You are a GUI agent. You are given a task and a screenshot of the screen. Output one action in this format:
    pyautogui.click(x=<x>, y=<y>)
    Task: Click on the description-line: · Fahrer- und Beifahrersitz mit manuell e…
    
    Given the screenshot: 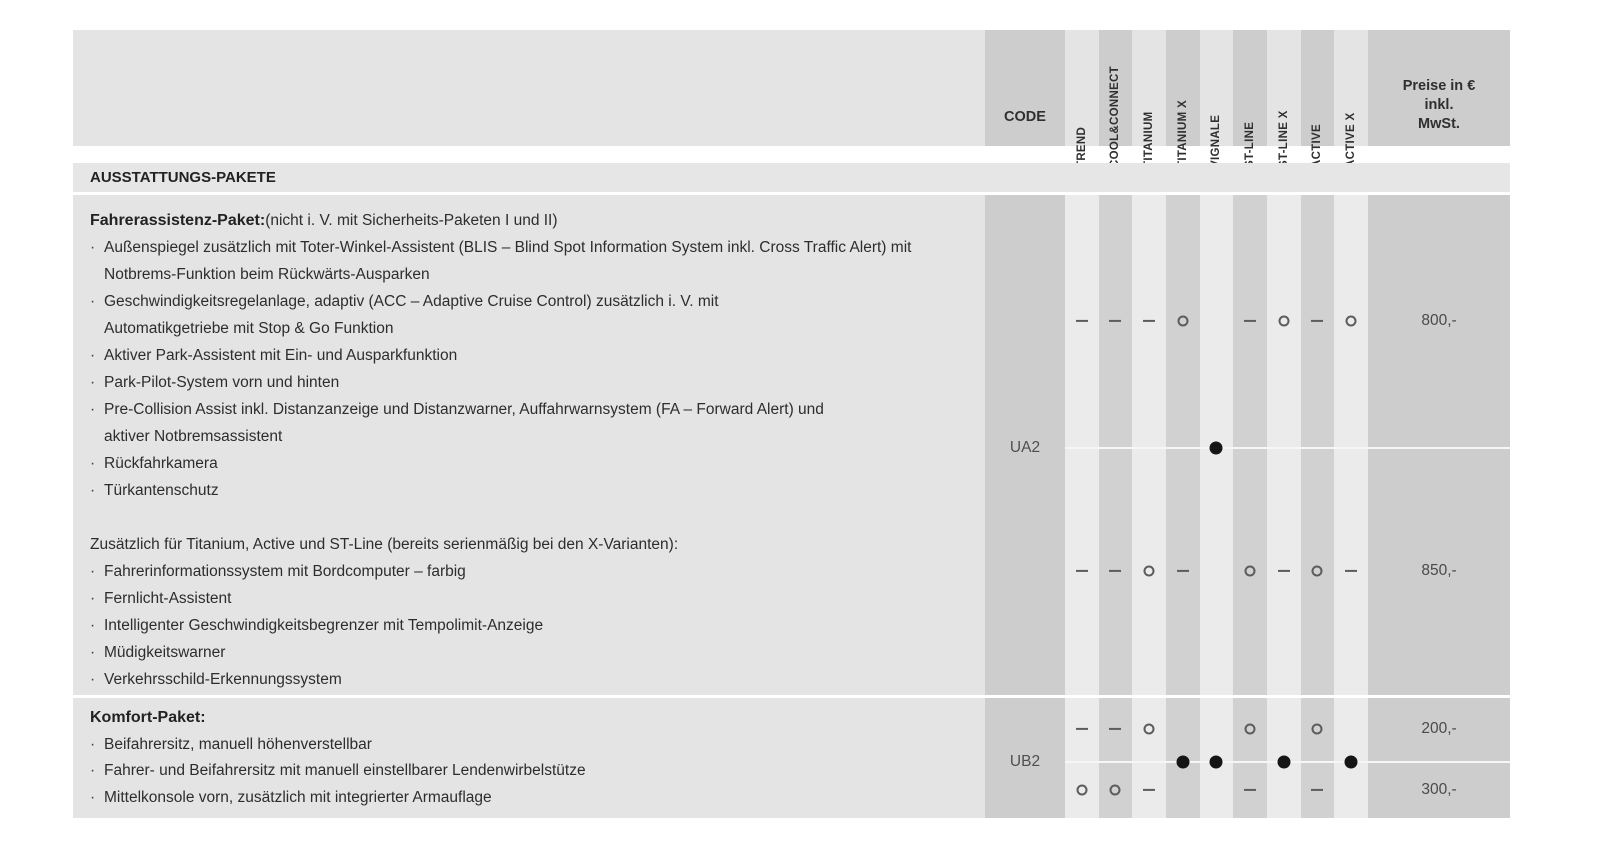 What is the action you would take?
    pyautogui.click(x=338, y=771)
    